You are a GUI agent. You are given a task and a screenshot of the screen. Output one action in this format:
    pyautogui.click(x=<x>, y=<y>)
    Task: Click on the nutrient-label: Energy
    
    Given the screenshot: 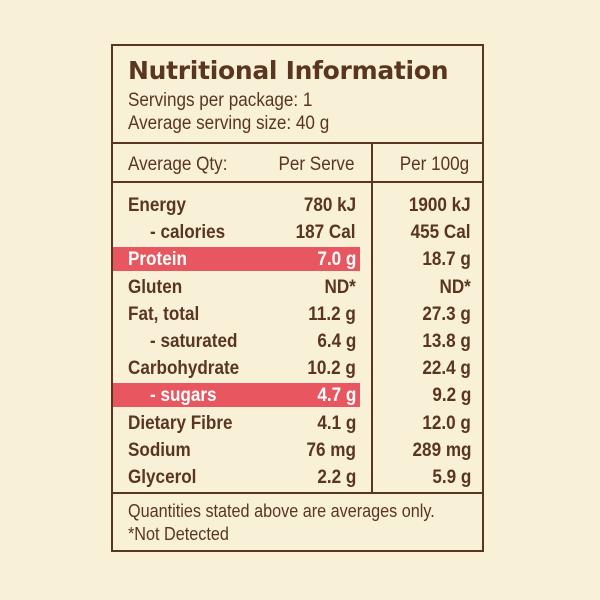 What is the action you would take?
    pyautogui.click(x=157, y=205)
    